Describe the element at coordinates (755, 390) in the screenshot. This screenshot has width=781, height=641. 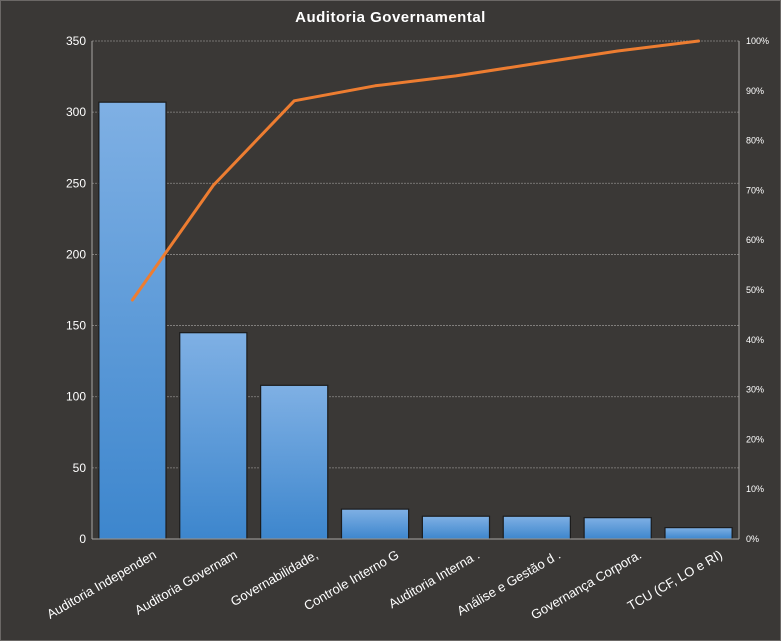
I see `y2-tick-label: 30%` at that location.